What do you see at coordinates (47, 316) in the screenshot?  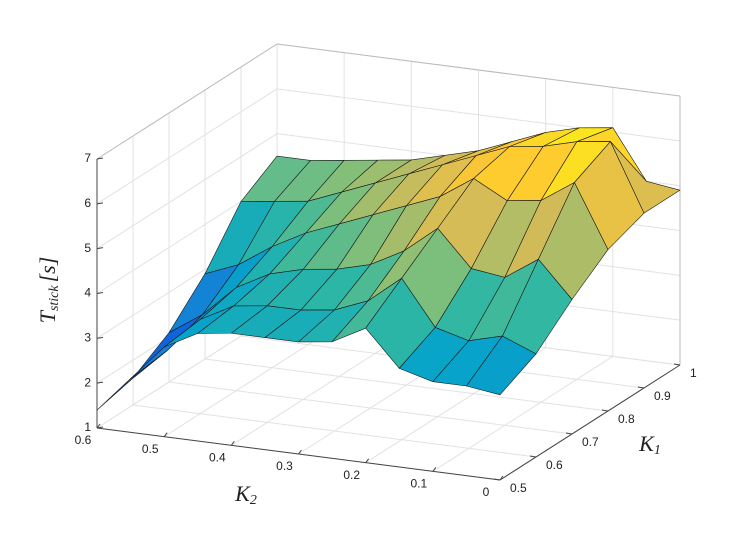 I see `z-axis-title-main: T` at bounding box center [47, 316].